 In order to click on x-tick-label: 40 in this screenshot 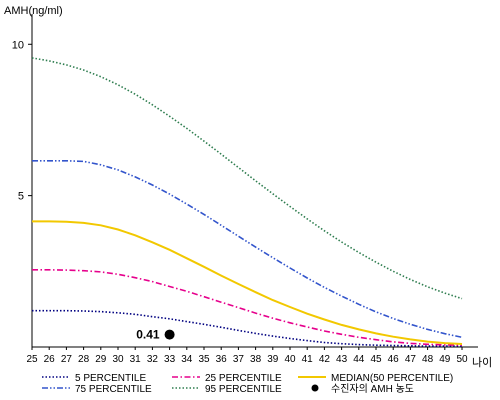, I will do `click(290, 359)`.